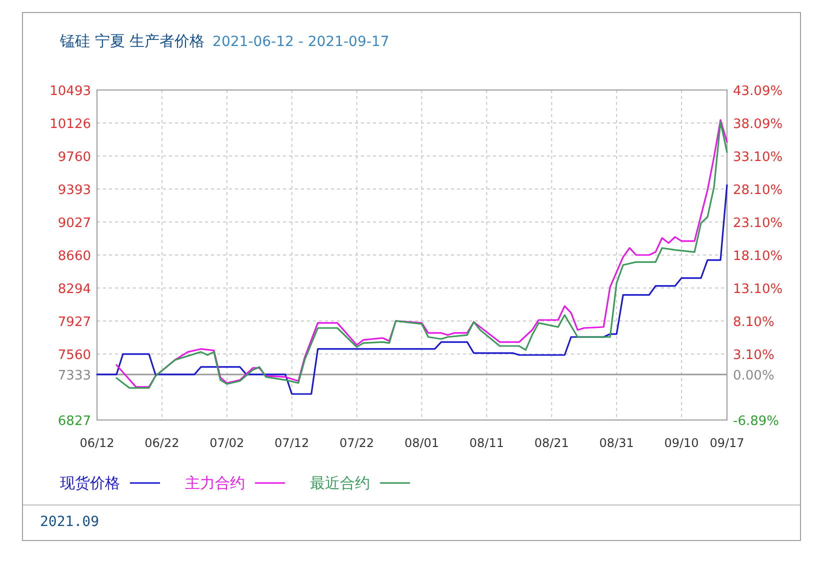 The image size is (838, 561). What do you see at coordinates (74, 376) in the screenshot?
I see `y-tick-label: 7333` at bounding box center [74, 376].